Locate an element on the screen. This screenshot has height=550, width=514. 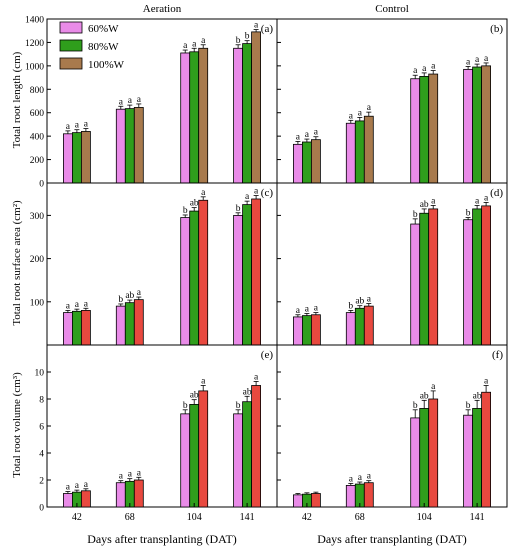
panel-label: (c) is located at coordinates (267, 193).